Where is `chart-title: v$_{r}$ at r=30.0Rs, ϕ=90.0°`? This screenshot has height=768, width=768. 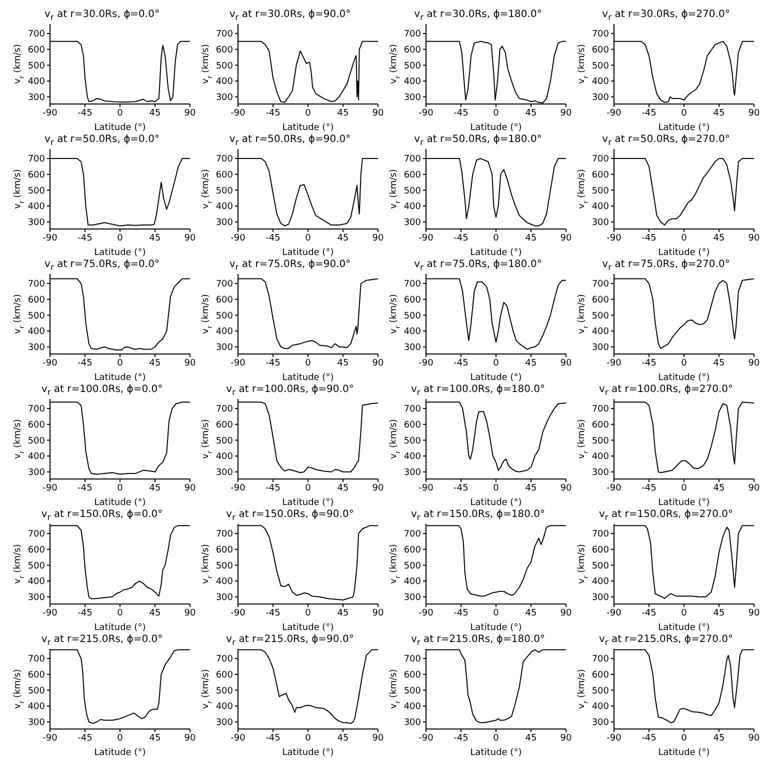
chart-title: v$_{r}$ at r=30.0Rs, ϕ=90.0° is located at coordinates (290, 15).